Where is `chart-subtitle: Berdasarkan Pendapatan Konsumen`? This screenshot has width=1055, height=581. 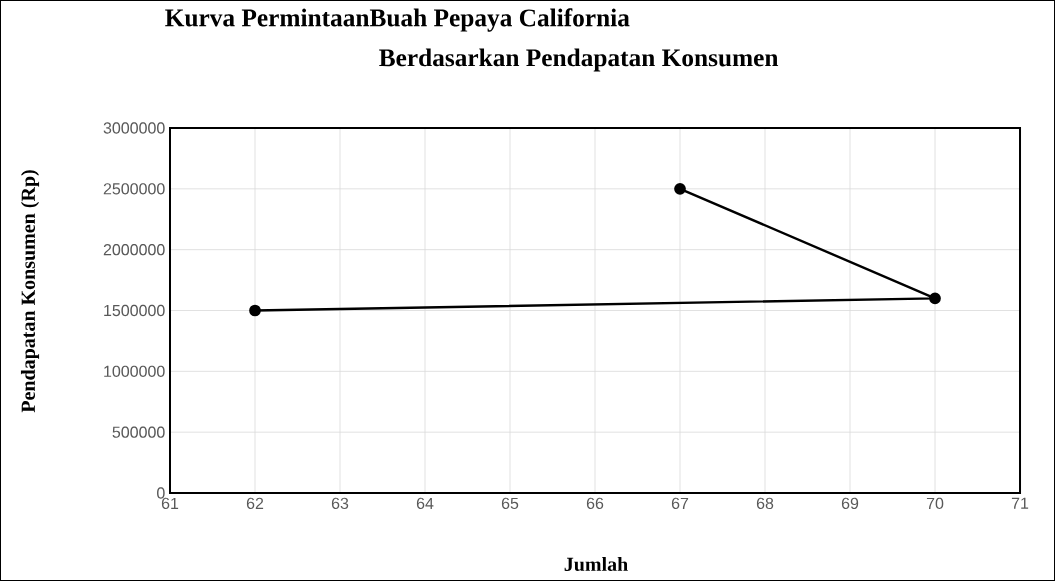
chart-subtitle: Berdasarkan Pendapatan Konsumen is located at coordinates (579, 60).